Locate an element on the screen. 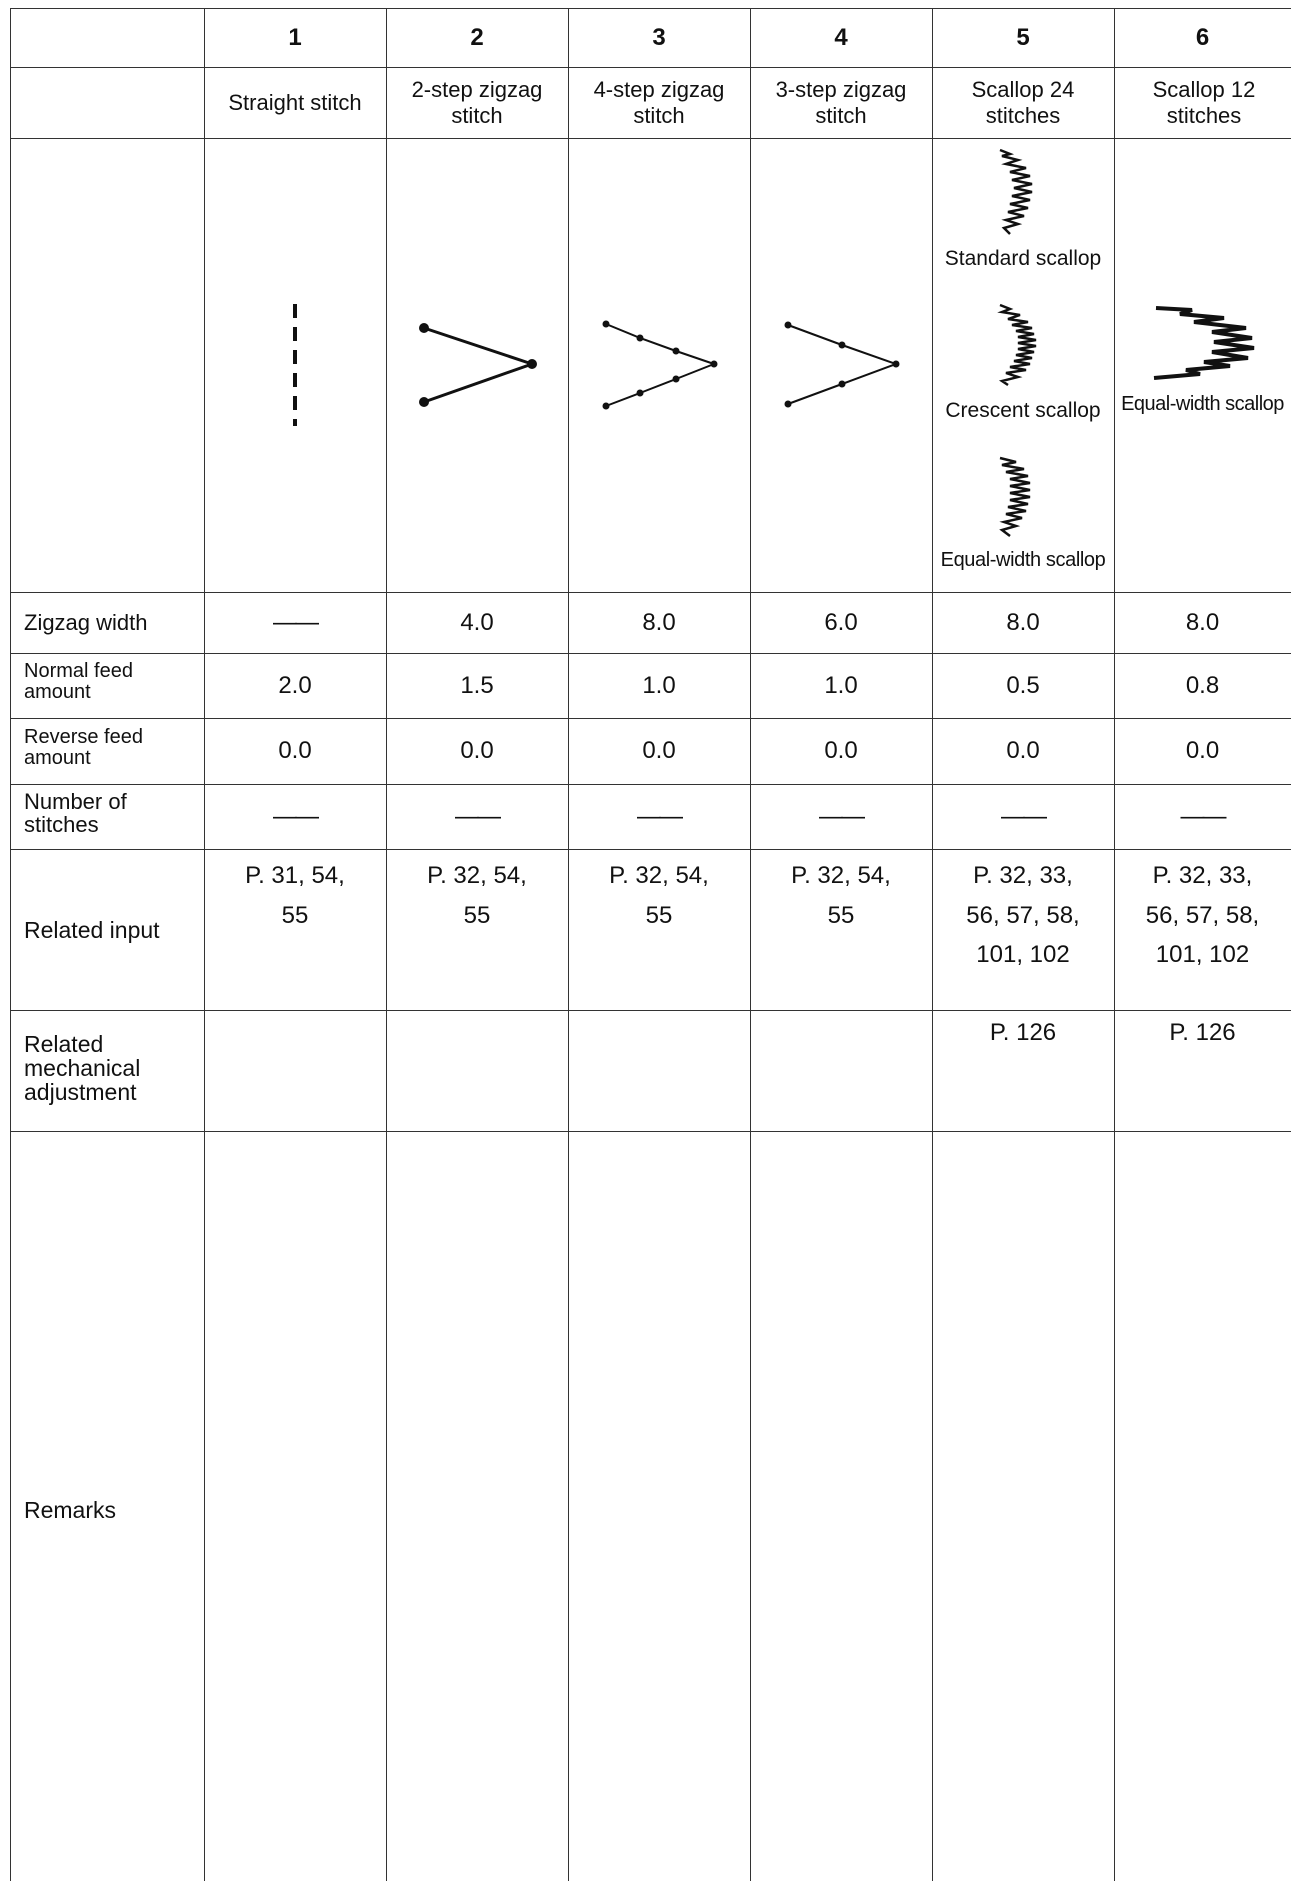 This screenshot has height=1881, width=1291. zigzag-width-value: —— is located at coordinates (296, 622).